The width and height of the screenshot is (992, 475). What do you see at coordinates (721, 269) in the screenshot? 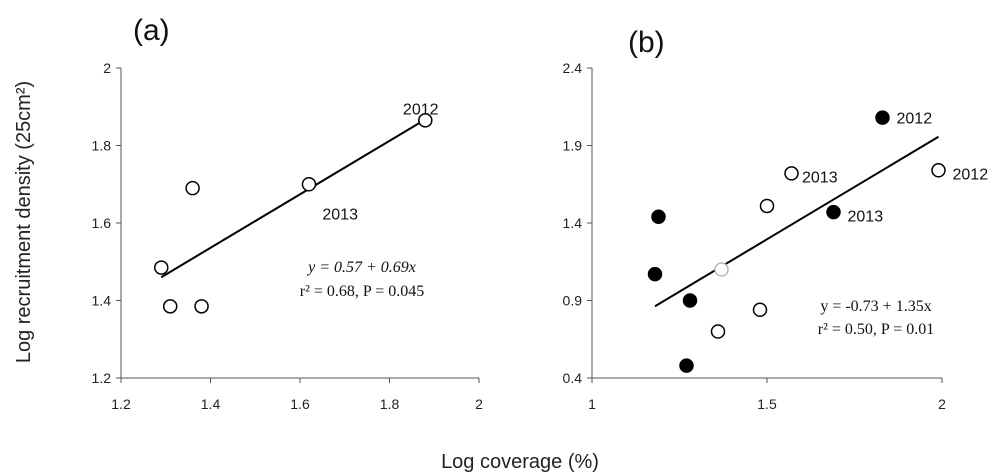
I see `panel-b-gray-open-point` at bounding box center [721, 269].